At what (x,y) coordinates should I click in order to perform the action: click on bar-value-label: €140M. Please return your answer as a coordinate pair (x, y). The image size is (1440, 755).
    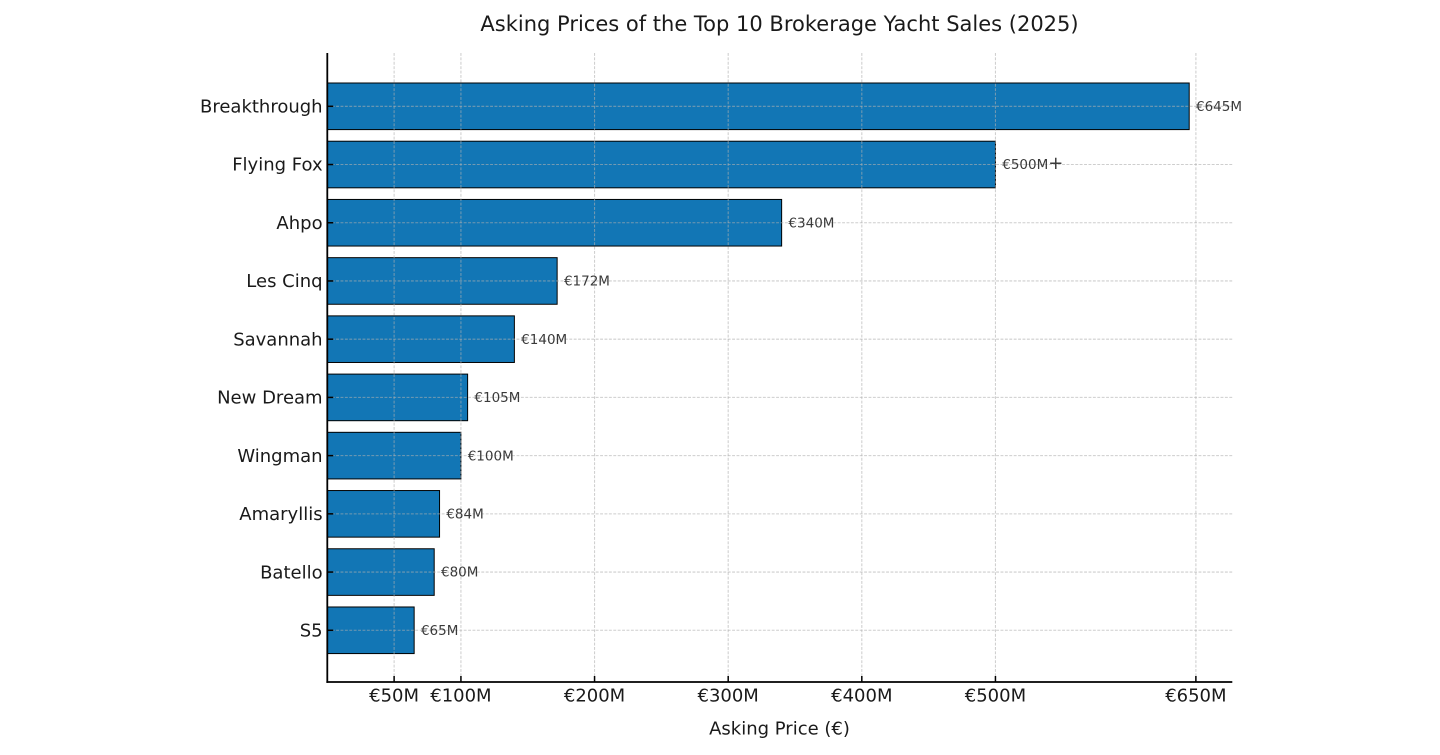
    Looking at the image, I should click on (544, 340).